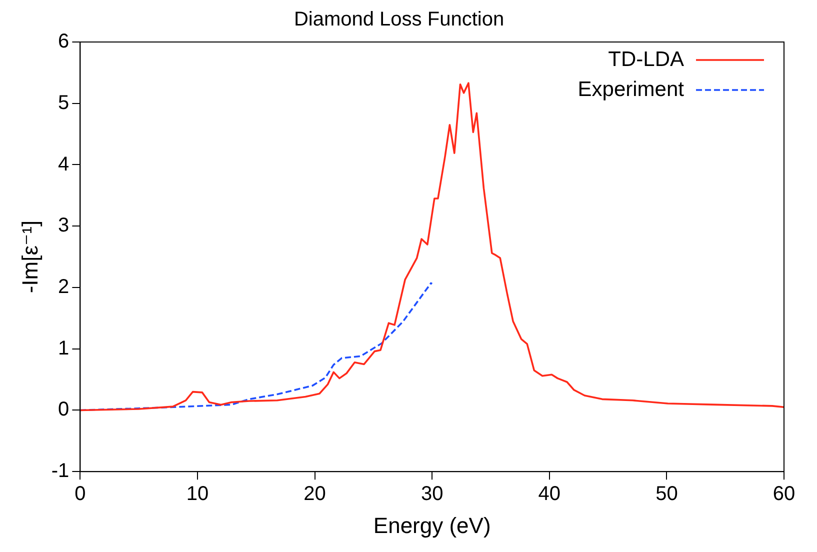  Describe the element at coordinates (64, 225) in the screenshot. I see `y-tick-label: 3` at that location.